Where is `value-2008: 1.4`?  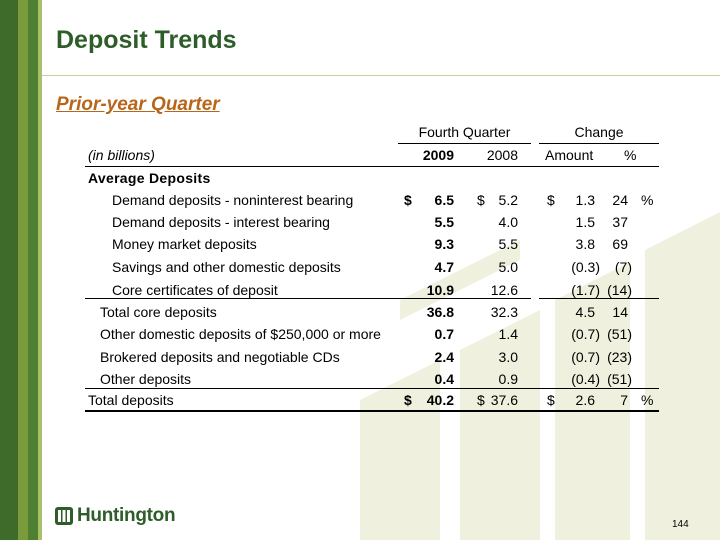 value-2008: 1.4 is located at coordinates (508, 334).